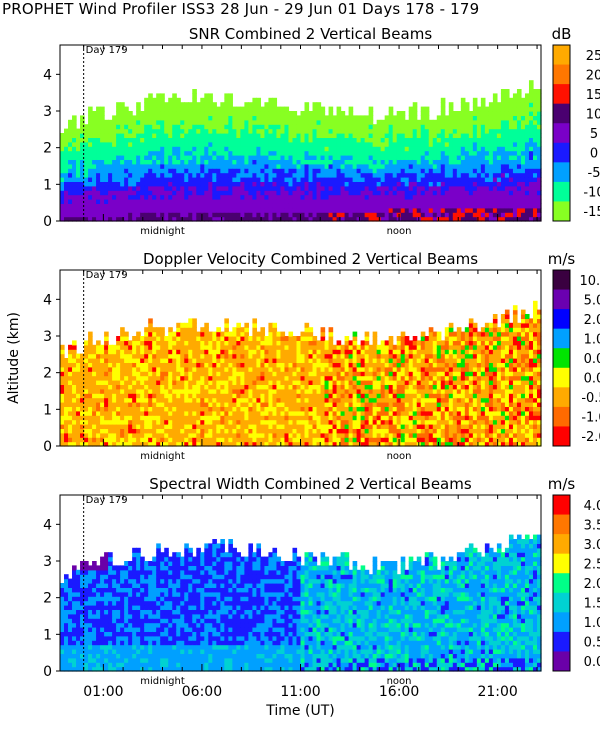 Image resolution: width=600 pixels, height=750 pixels. What do you see at coordinates (592, 604) in the screenshot?
I see `colorbar-label: 1.5` at bounding box center [592, 604].